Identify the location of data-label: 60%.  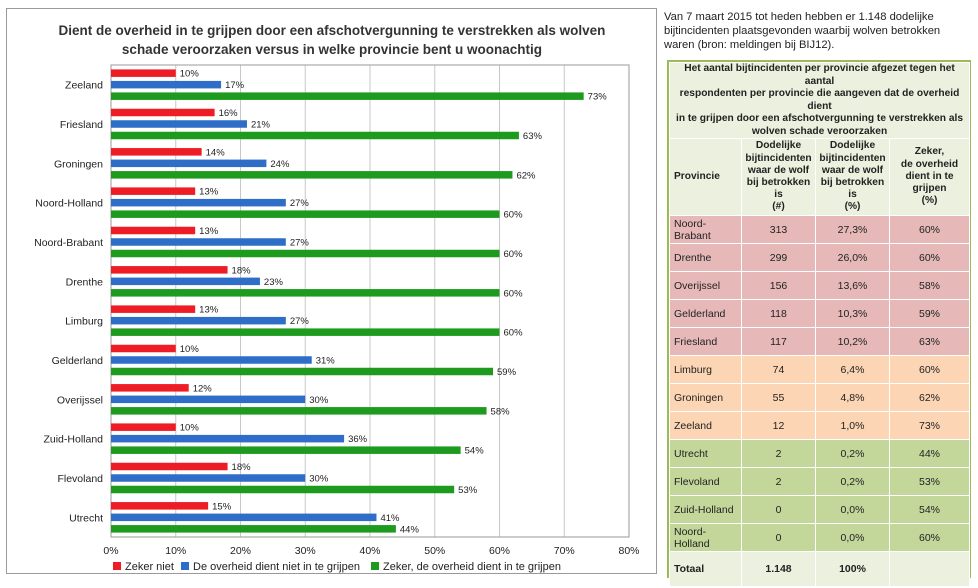
(514, 254).